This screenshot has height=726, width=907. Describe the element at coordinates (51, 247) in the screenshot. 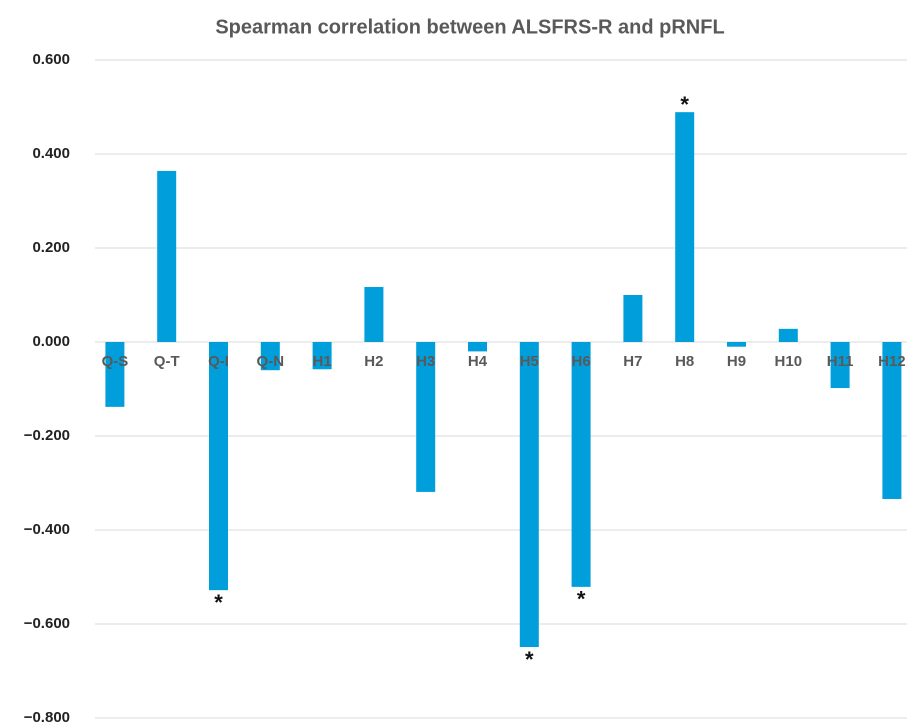

I see `y-tick-label: 0.200` at that location.